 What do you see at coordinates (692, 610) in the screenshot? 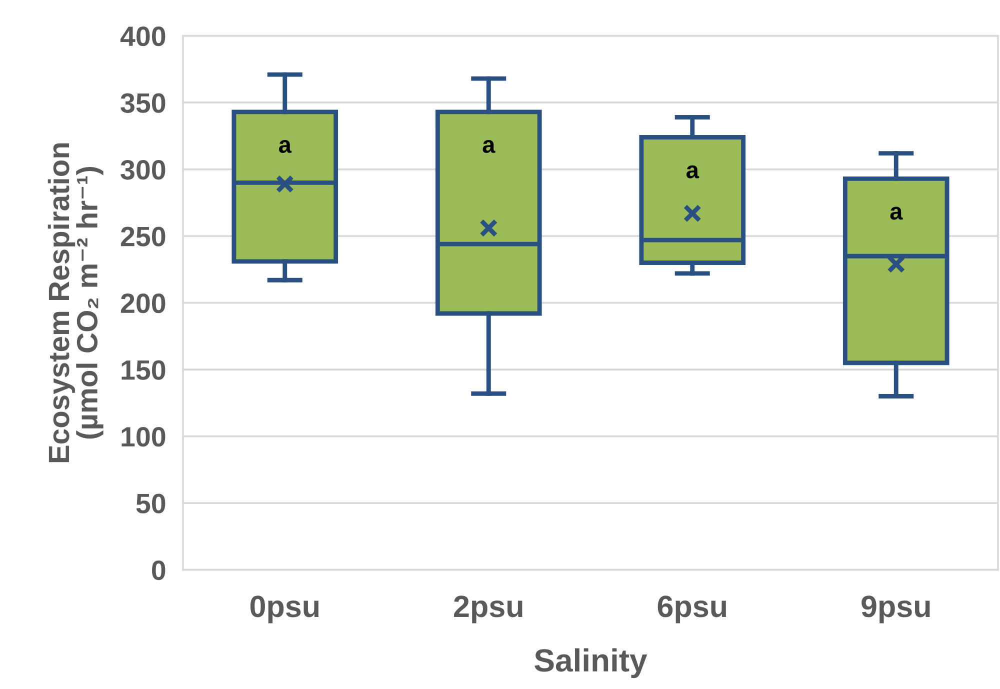
I see `x-tick-label: 6psu` at bounding box center [692, 610].